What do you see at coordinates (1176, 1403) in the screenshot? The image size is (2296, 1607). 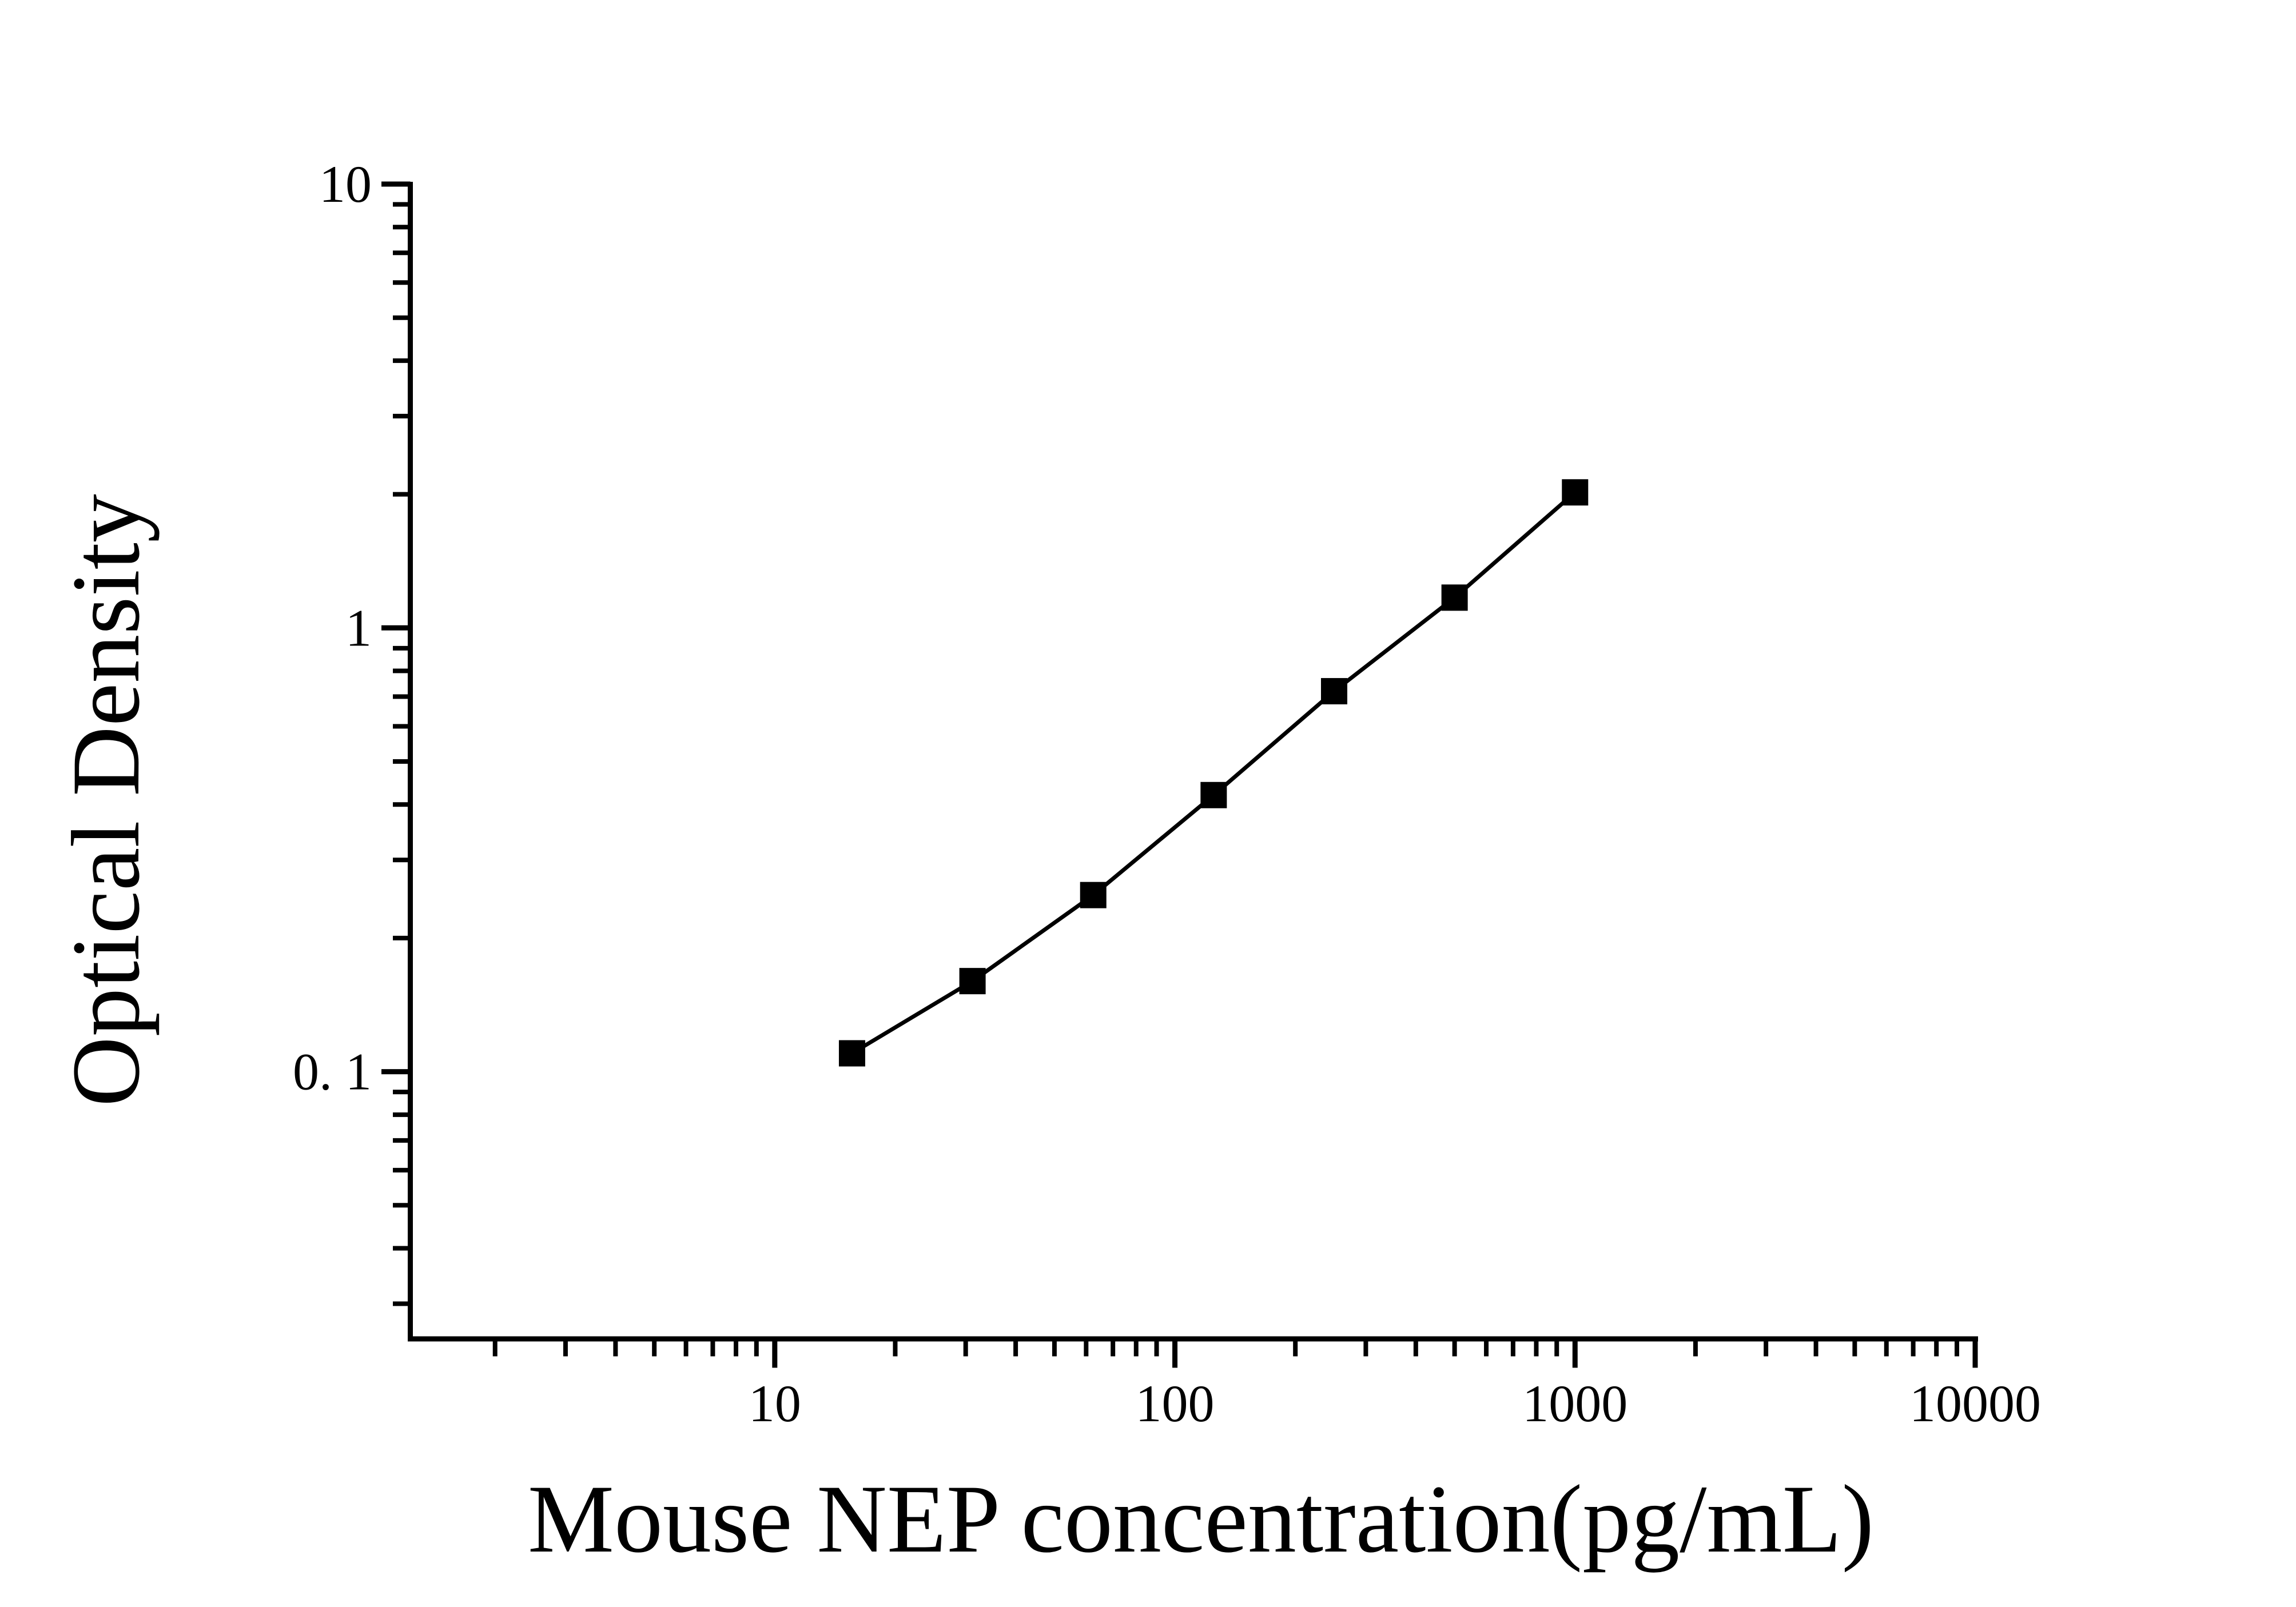 I see `x-tick-label: 100` at bounding box center [1176, 1403].